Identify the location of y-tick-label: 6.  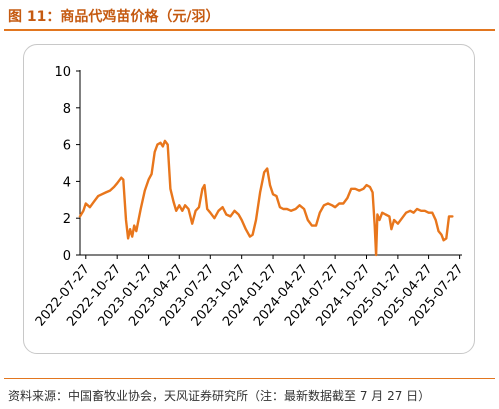
(67, 146).